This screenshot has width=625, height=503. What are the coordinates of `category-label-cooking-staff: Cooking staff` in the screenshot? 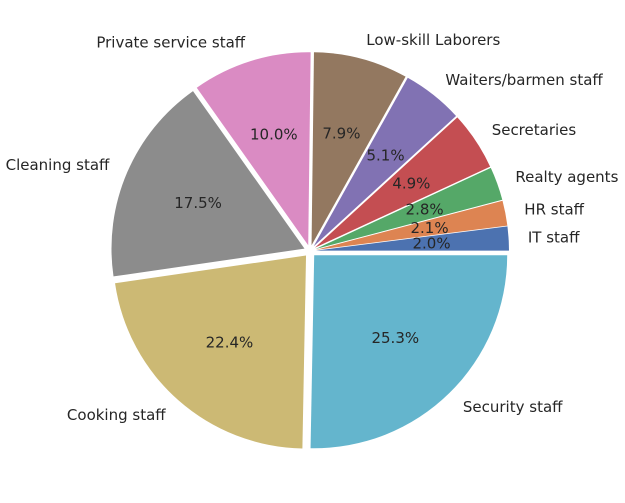 It's located at (116, 415).